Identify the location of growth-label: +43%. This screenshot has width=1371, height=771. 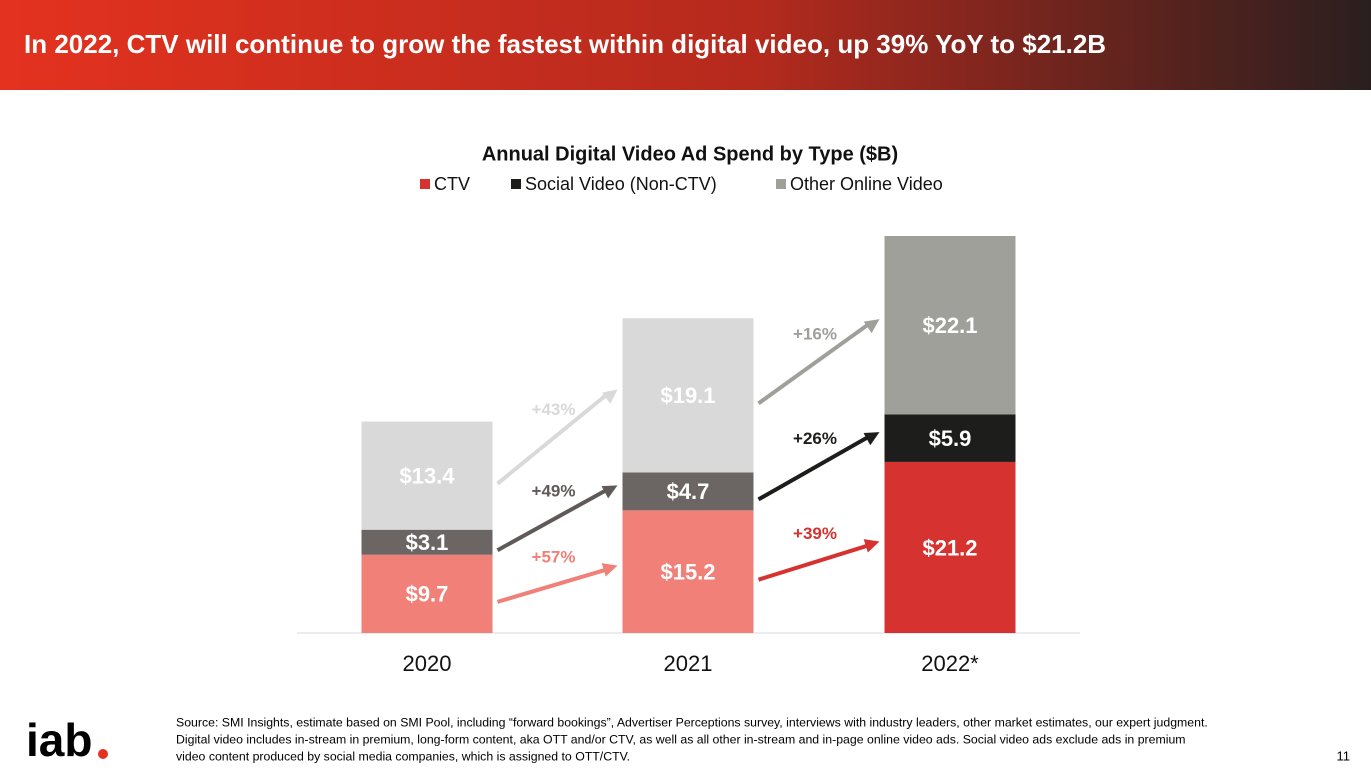
(554, 409).